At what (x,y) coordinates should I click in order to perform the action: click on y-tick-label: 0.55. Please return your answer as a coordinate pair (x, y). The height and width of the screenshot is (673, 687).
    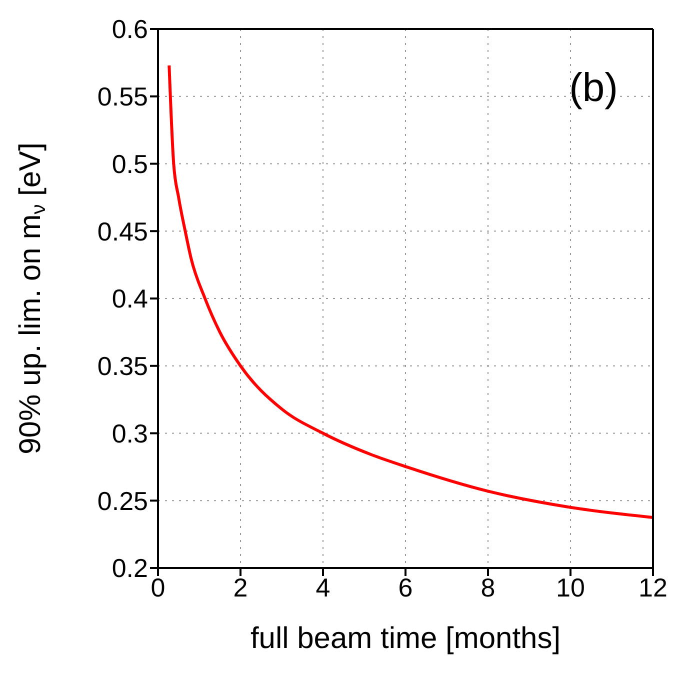
    Looking at the image, I should click on (122, 97).